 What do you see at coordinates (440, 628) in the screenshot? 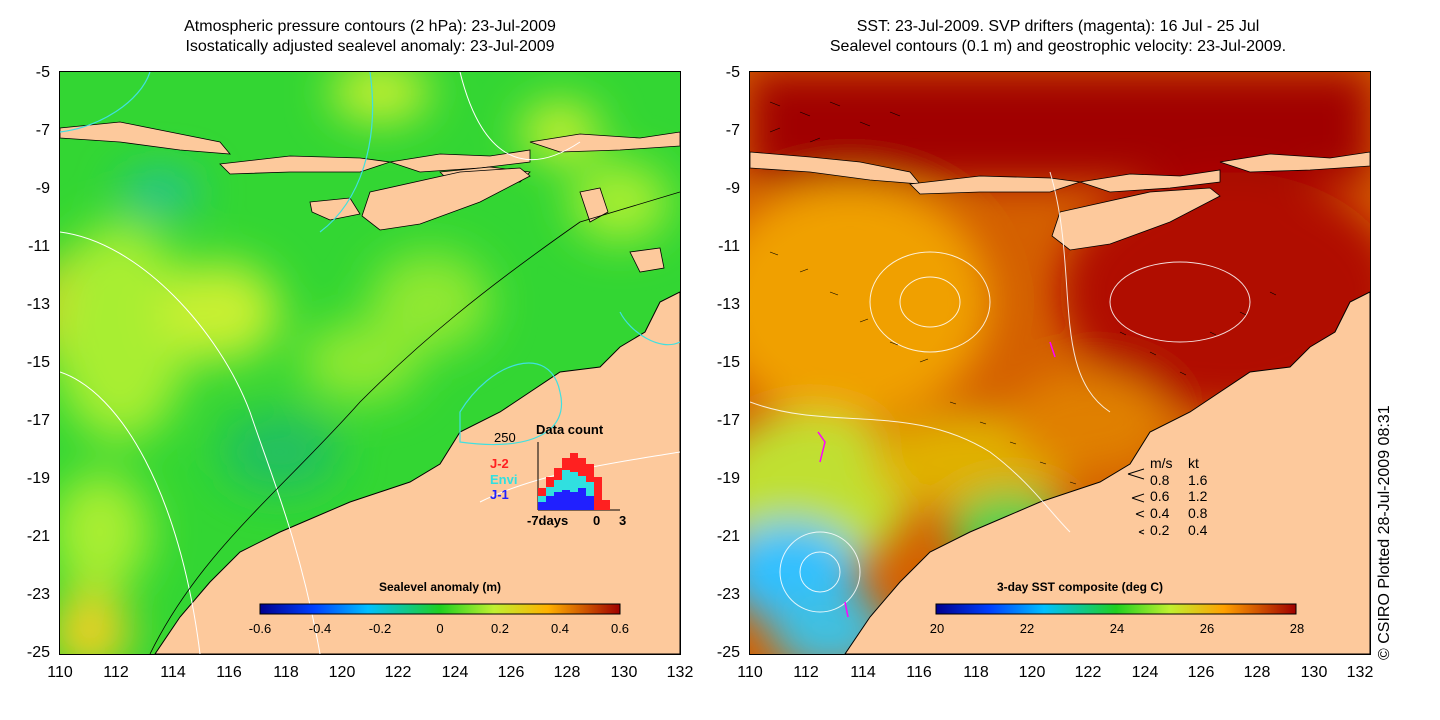
I see `sla-tick: 0` at bounding box center [440, 628].